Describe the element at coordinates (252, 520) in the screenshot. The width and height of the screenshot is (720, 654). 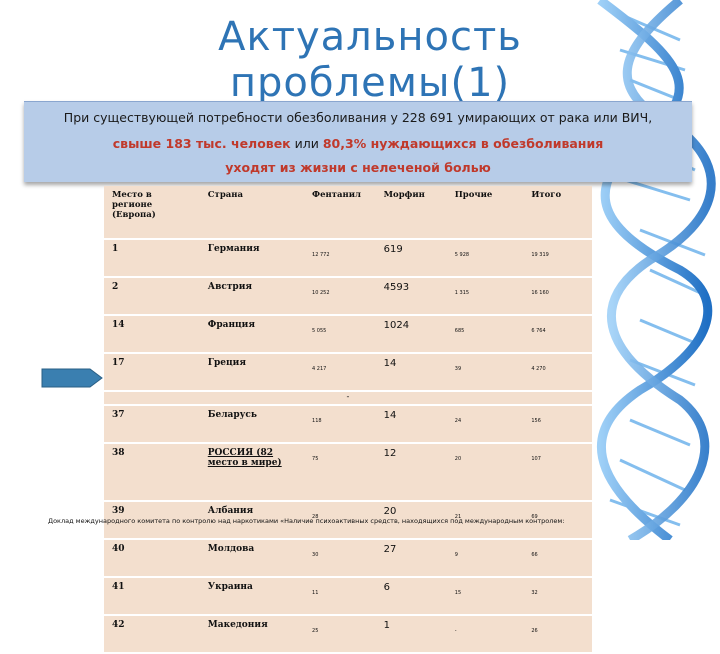
I see `country-cell: Албания` at that location.